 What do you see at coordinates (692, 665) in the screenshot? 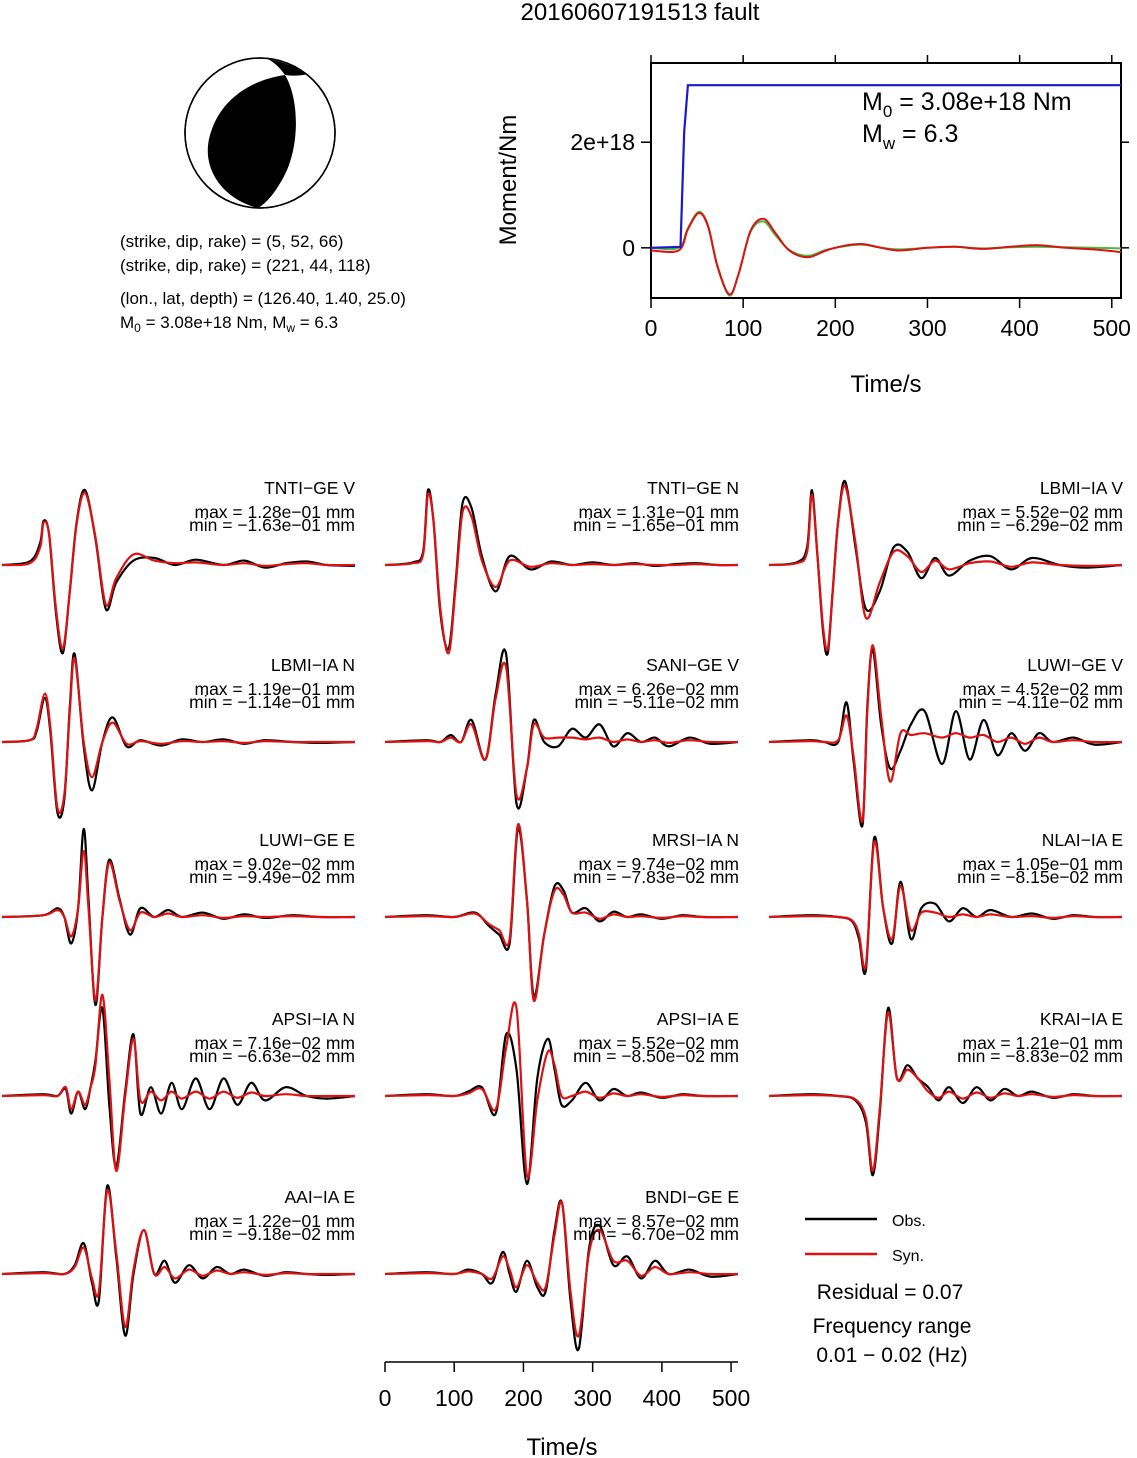
I see `trace-station-label: SANI−GE V` at bounding box center [692, 665].